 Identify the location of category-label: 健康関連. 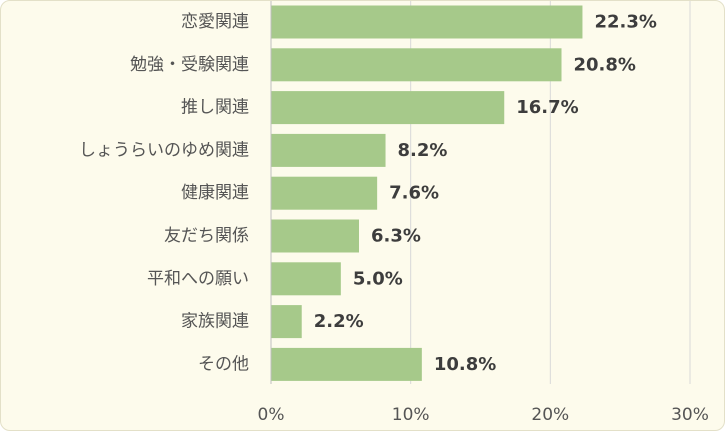
(215, 193).